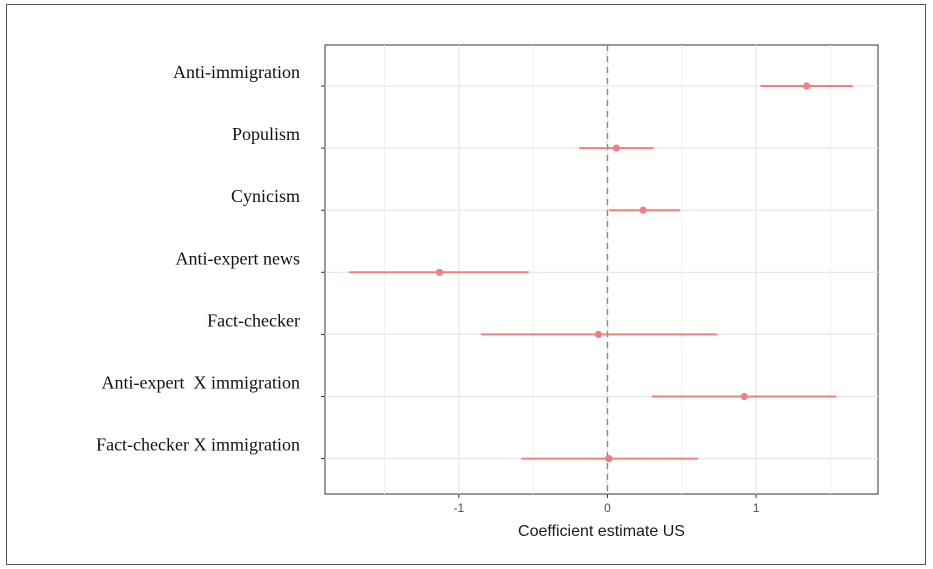 This screenshot has width=933, height=569. I want to click on x-axis-title: Coefficient estimate US, so click(601, 531).